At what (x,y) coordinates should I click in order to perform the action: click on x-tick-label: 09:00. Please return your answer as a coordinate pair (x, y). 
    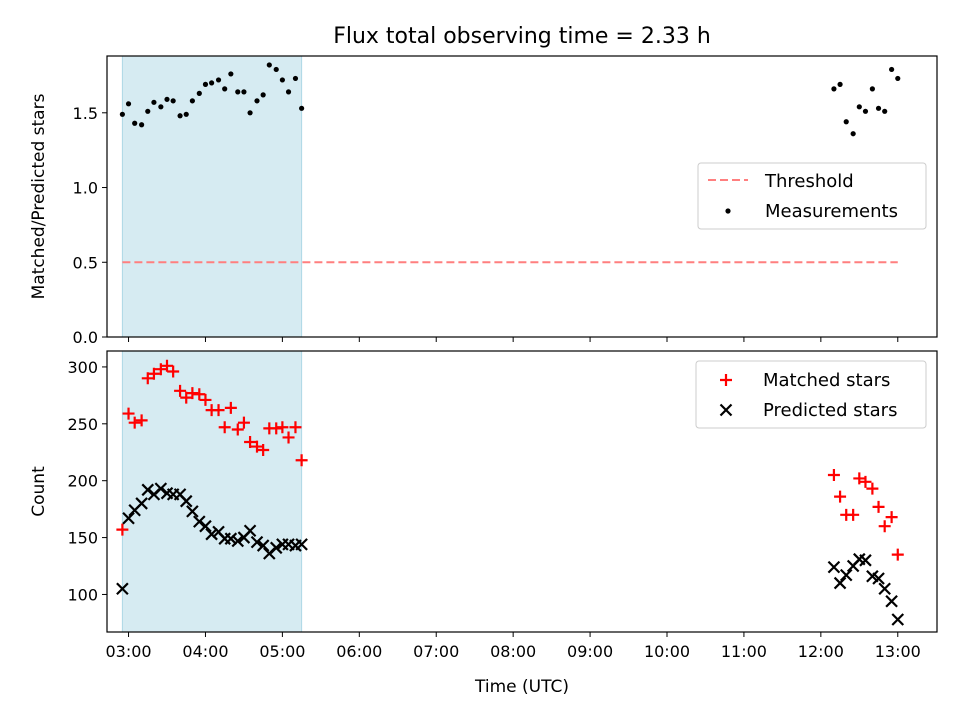
    Looking at the image, I should click on (590, 651).